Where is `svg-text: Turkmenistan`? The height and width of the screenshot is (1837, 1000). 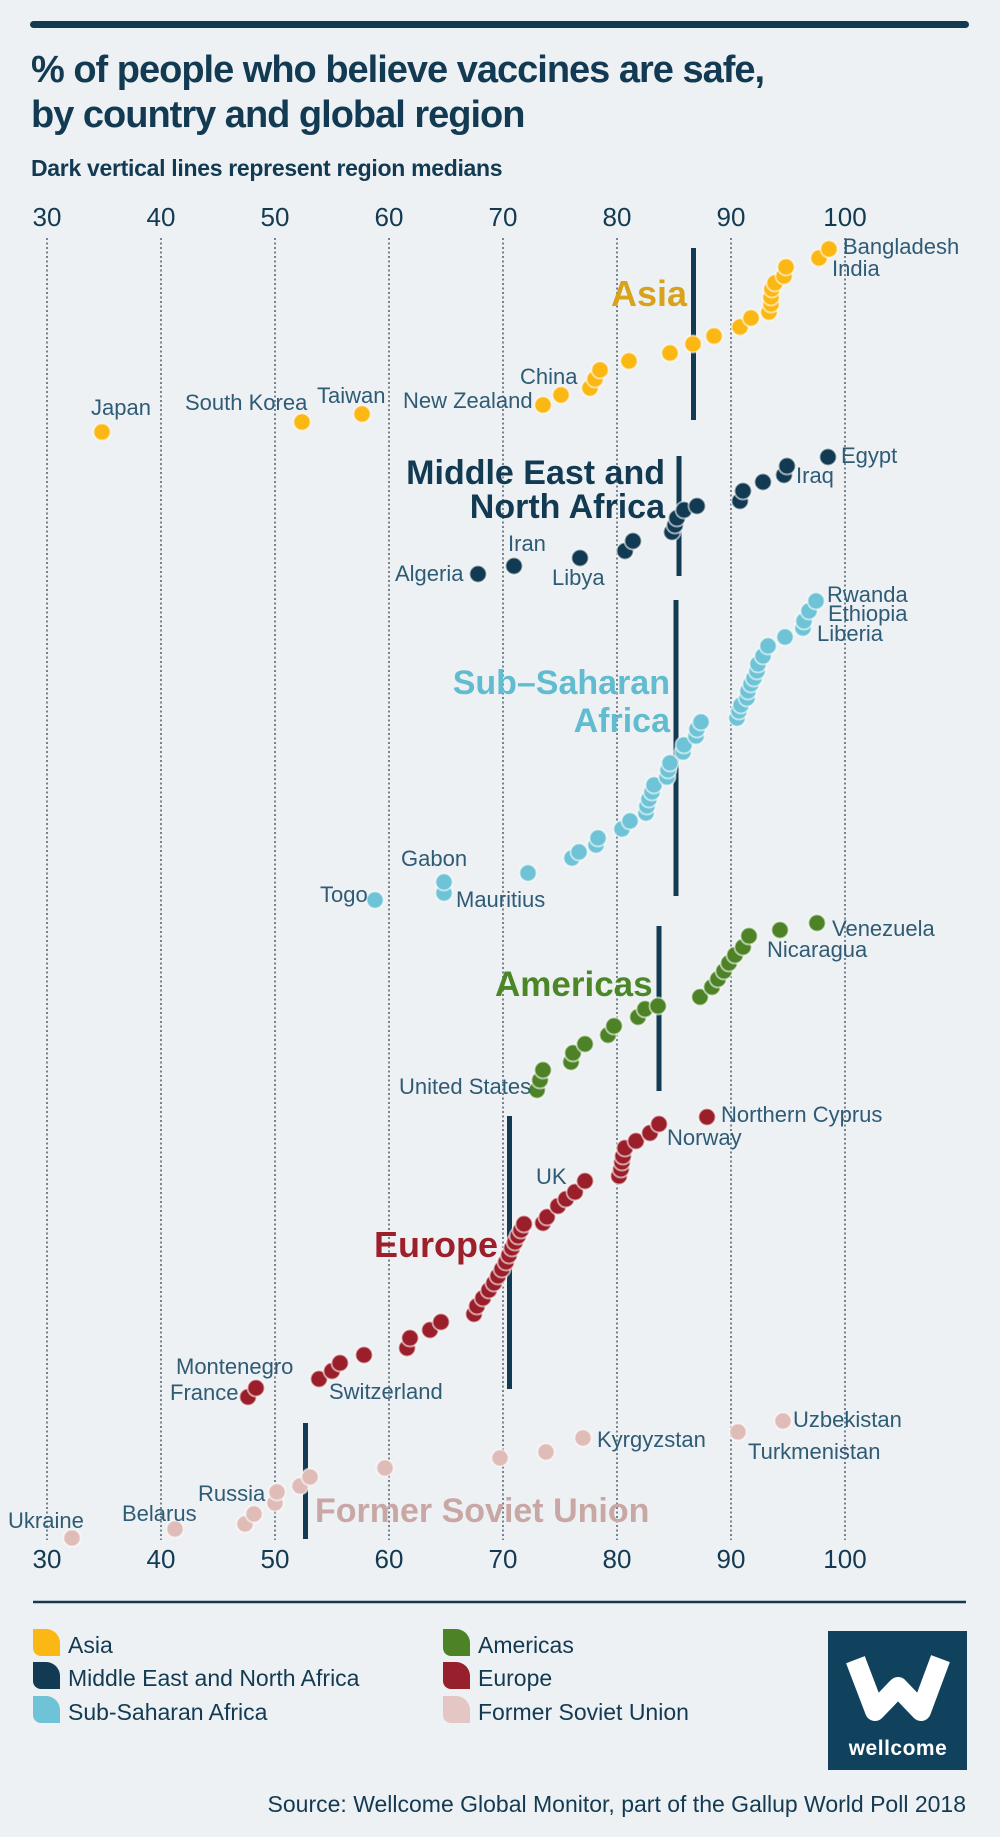 svg-text: Turkmenistan is located at coordinates (814, 1451).